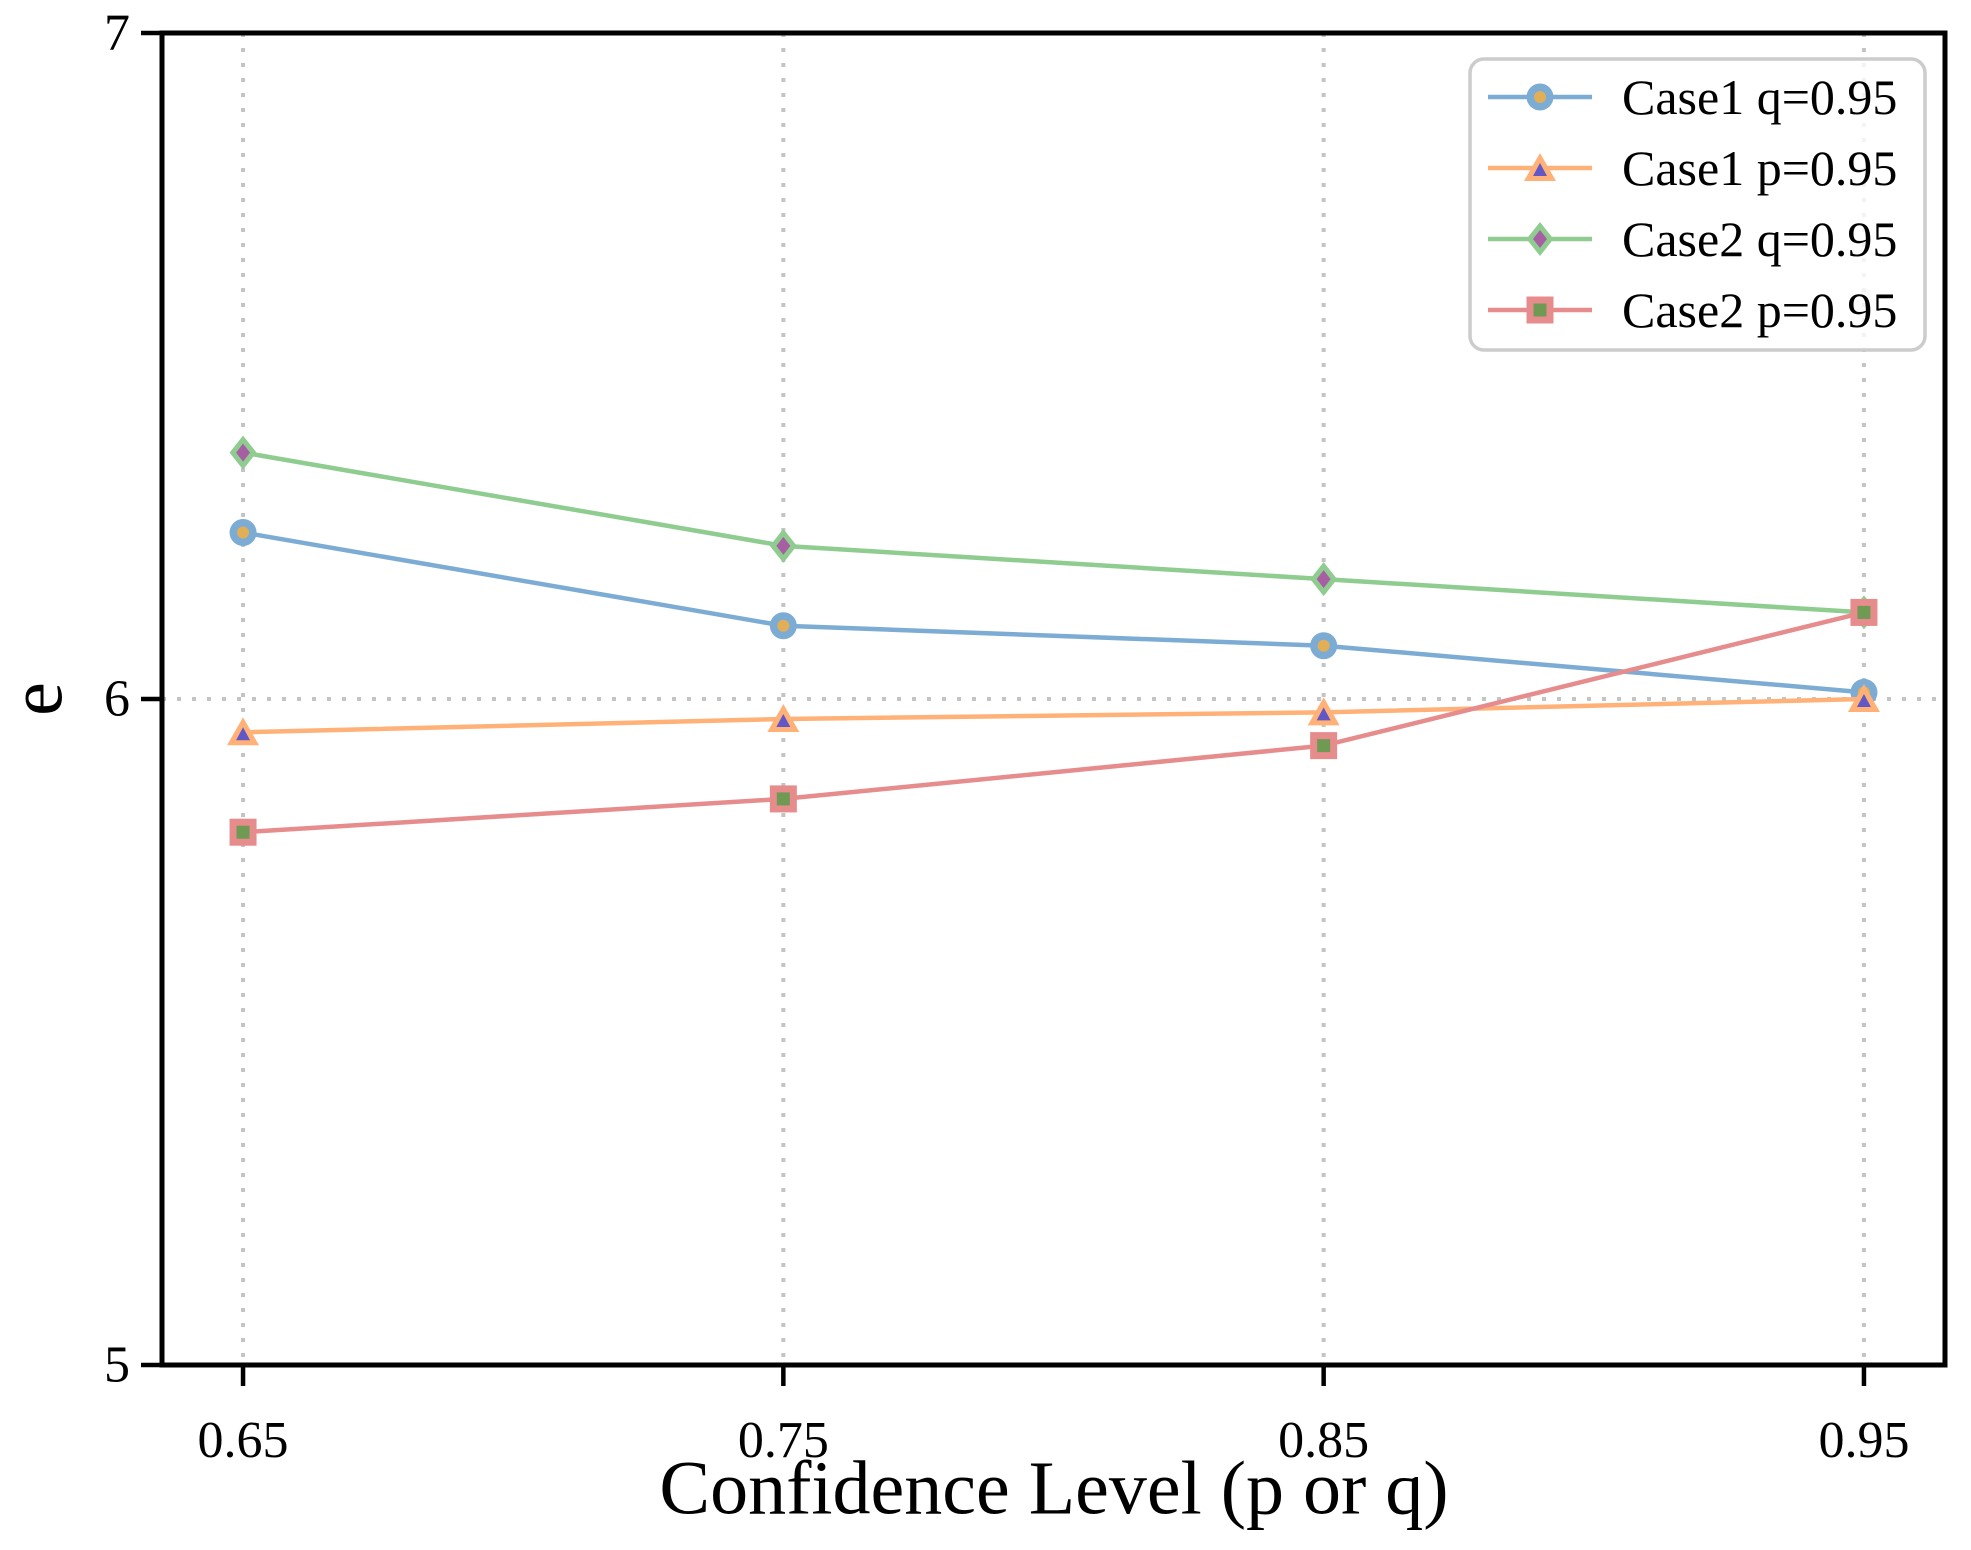 The height and width of the screenshot is (1550, 1971). Describe the element at coordinates (1053, 1488) in the screenshot. I see `x-axis-label: Confidence Level (p or q)` at that location.